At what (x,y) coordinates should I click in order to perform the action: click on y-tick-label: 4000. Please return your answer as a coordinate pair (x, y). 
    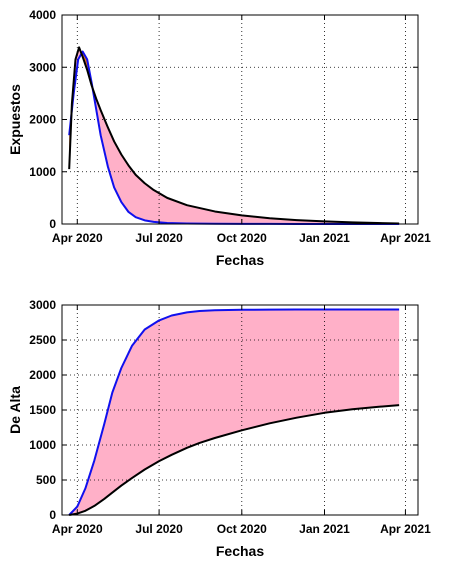
    Looking at the image, I should click on (42, 15).